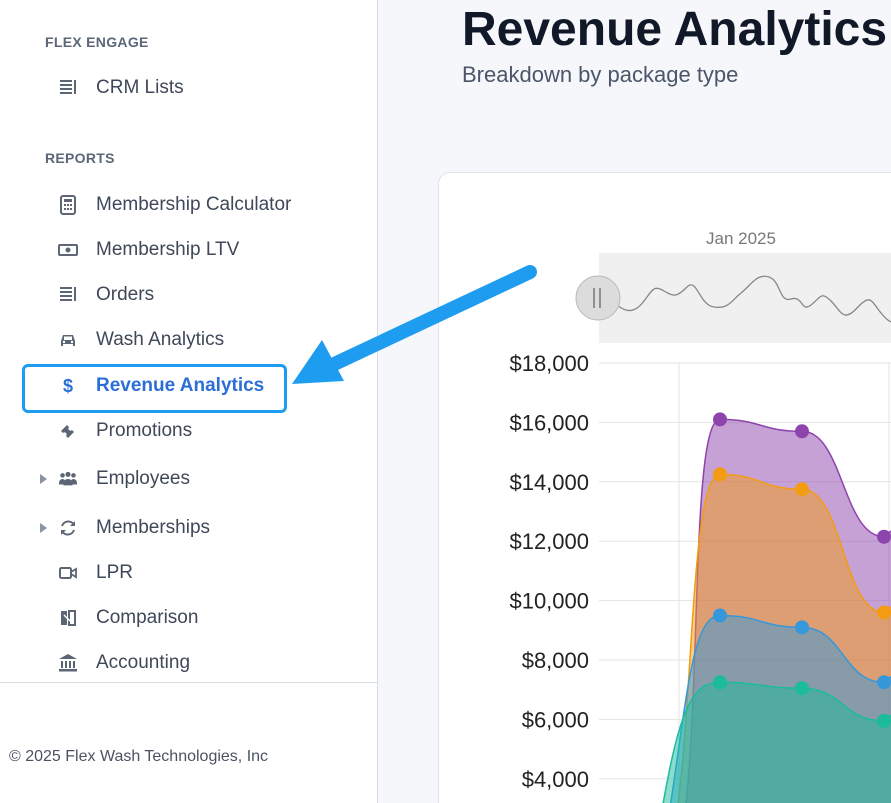  Describe the element at coordinates (168, 249) in the screenshot. I see `sidebar-item-label: Membership LTV` at that location.